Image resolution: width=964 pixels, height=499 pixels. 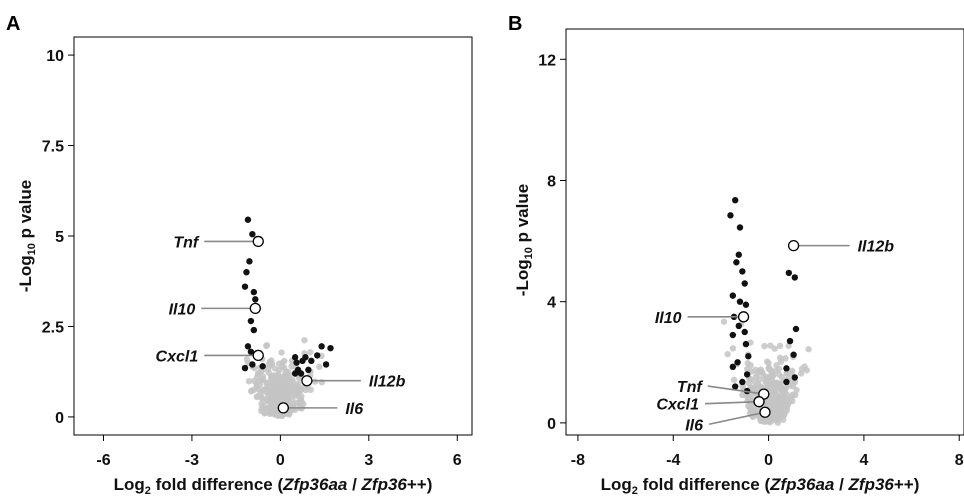 I want to click on y-tick-label: 0, so click(x=551, y=424).